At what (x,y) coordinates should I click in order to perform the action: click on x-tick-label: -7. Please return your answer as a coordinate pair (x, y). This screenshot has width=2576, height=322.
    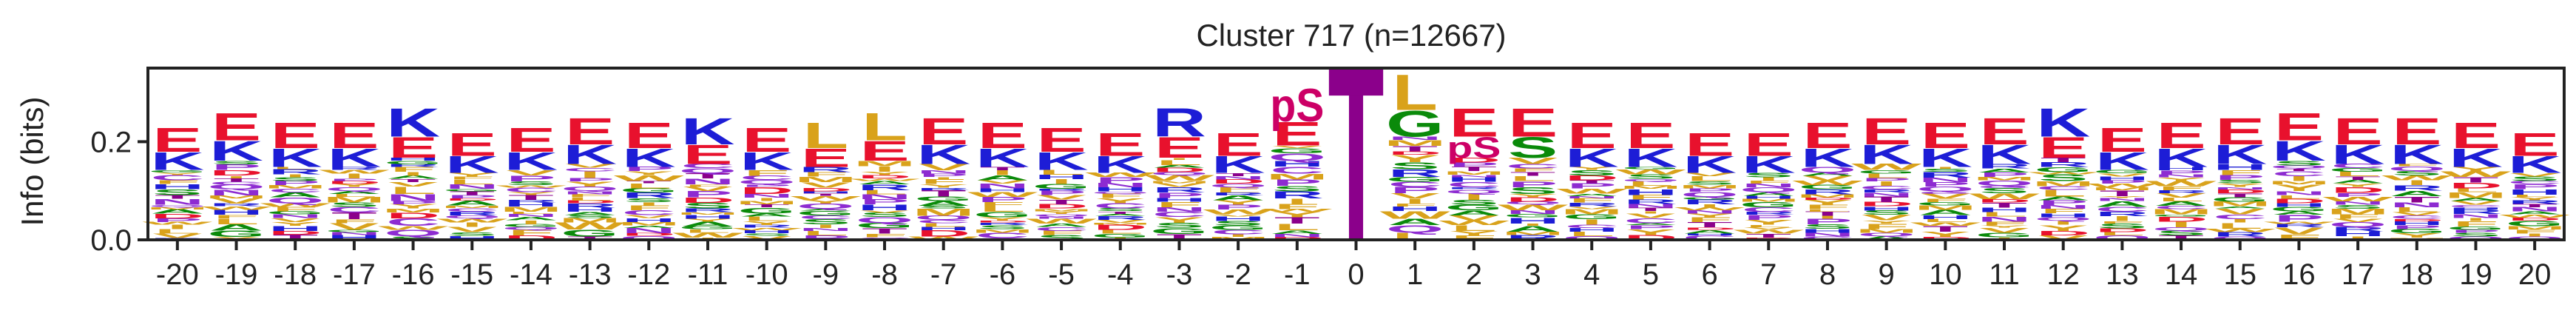
    Looking at the image, I should click on (943, 274).